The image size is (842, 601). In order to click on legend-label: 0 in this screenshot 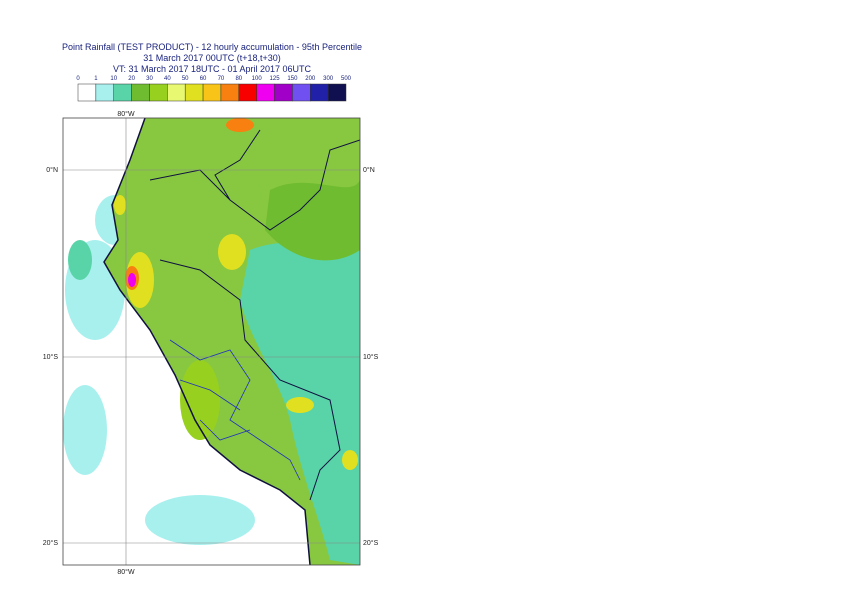, I will do `click(78, 79)`.